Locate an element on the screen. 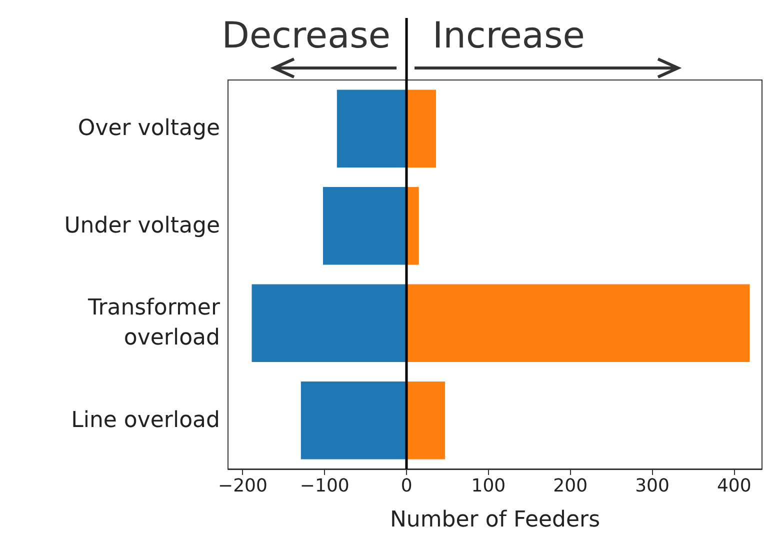  x-tick-label: 0 is located at coordinates (406, 486).